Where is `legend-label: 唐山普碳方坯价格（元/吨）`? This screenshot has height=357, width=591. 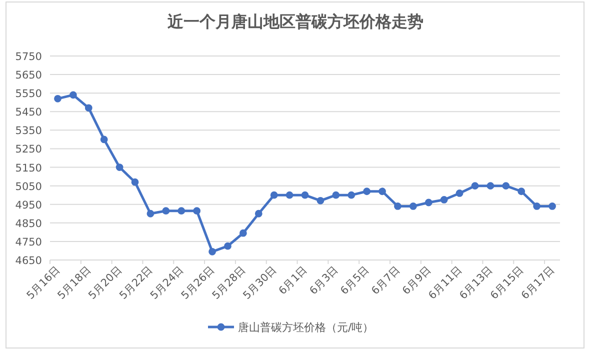 legend-label: 唐山普碳方坯价格（元/吨） is located at coordinates (306, 327).